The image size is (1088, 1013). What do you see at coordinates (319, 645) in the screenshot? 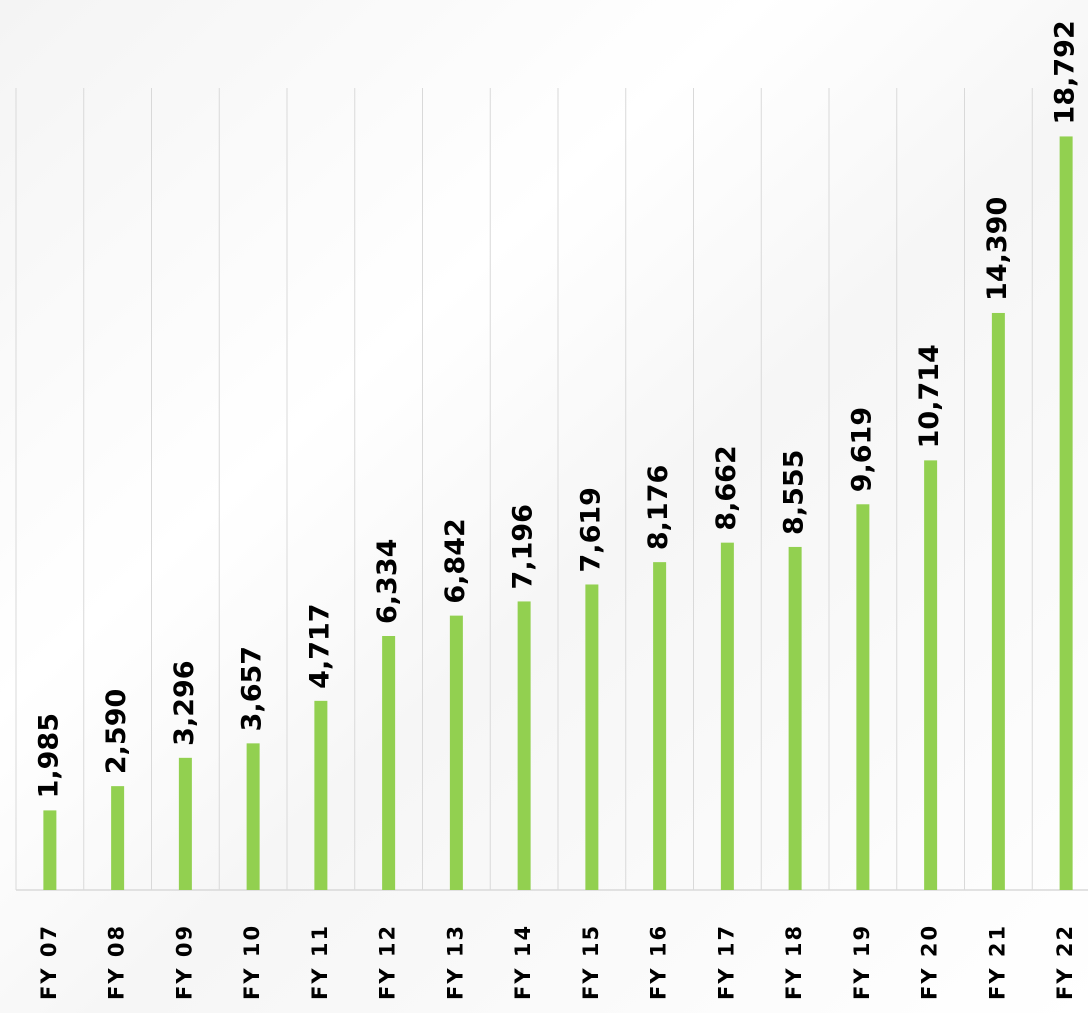
I see `value-label: 4,717` at bounding box center [319, 645].